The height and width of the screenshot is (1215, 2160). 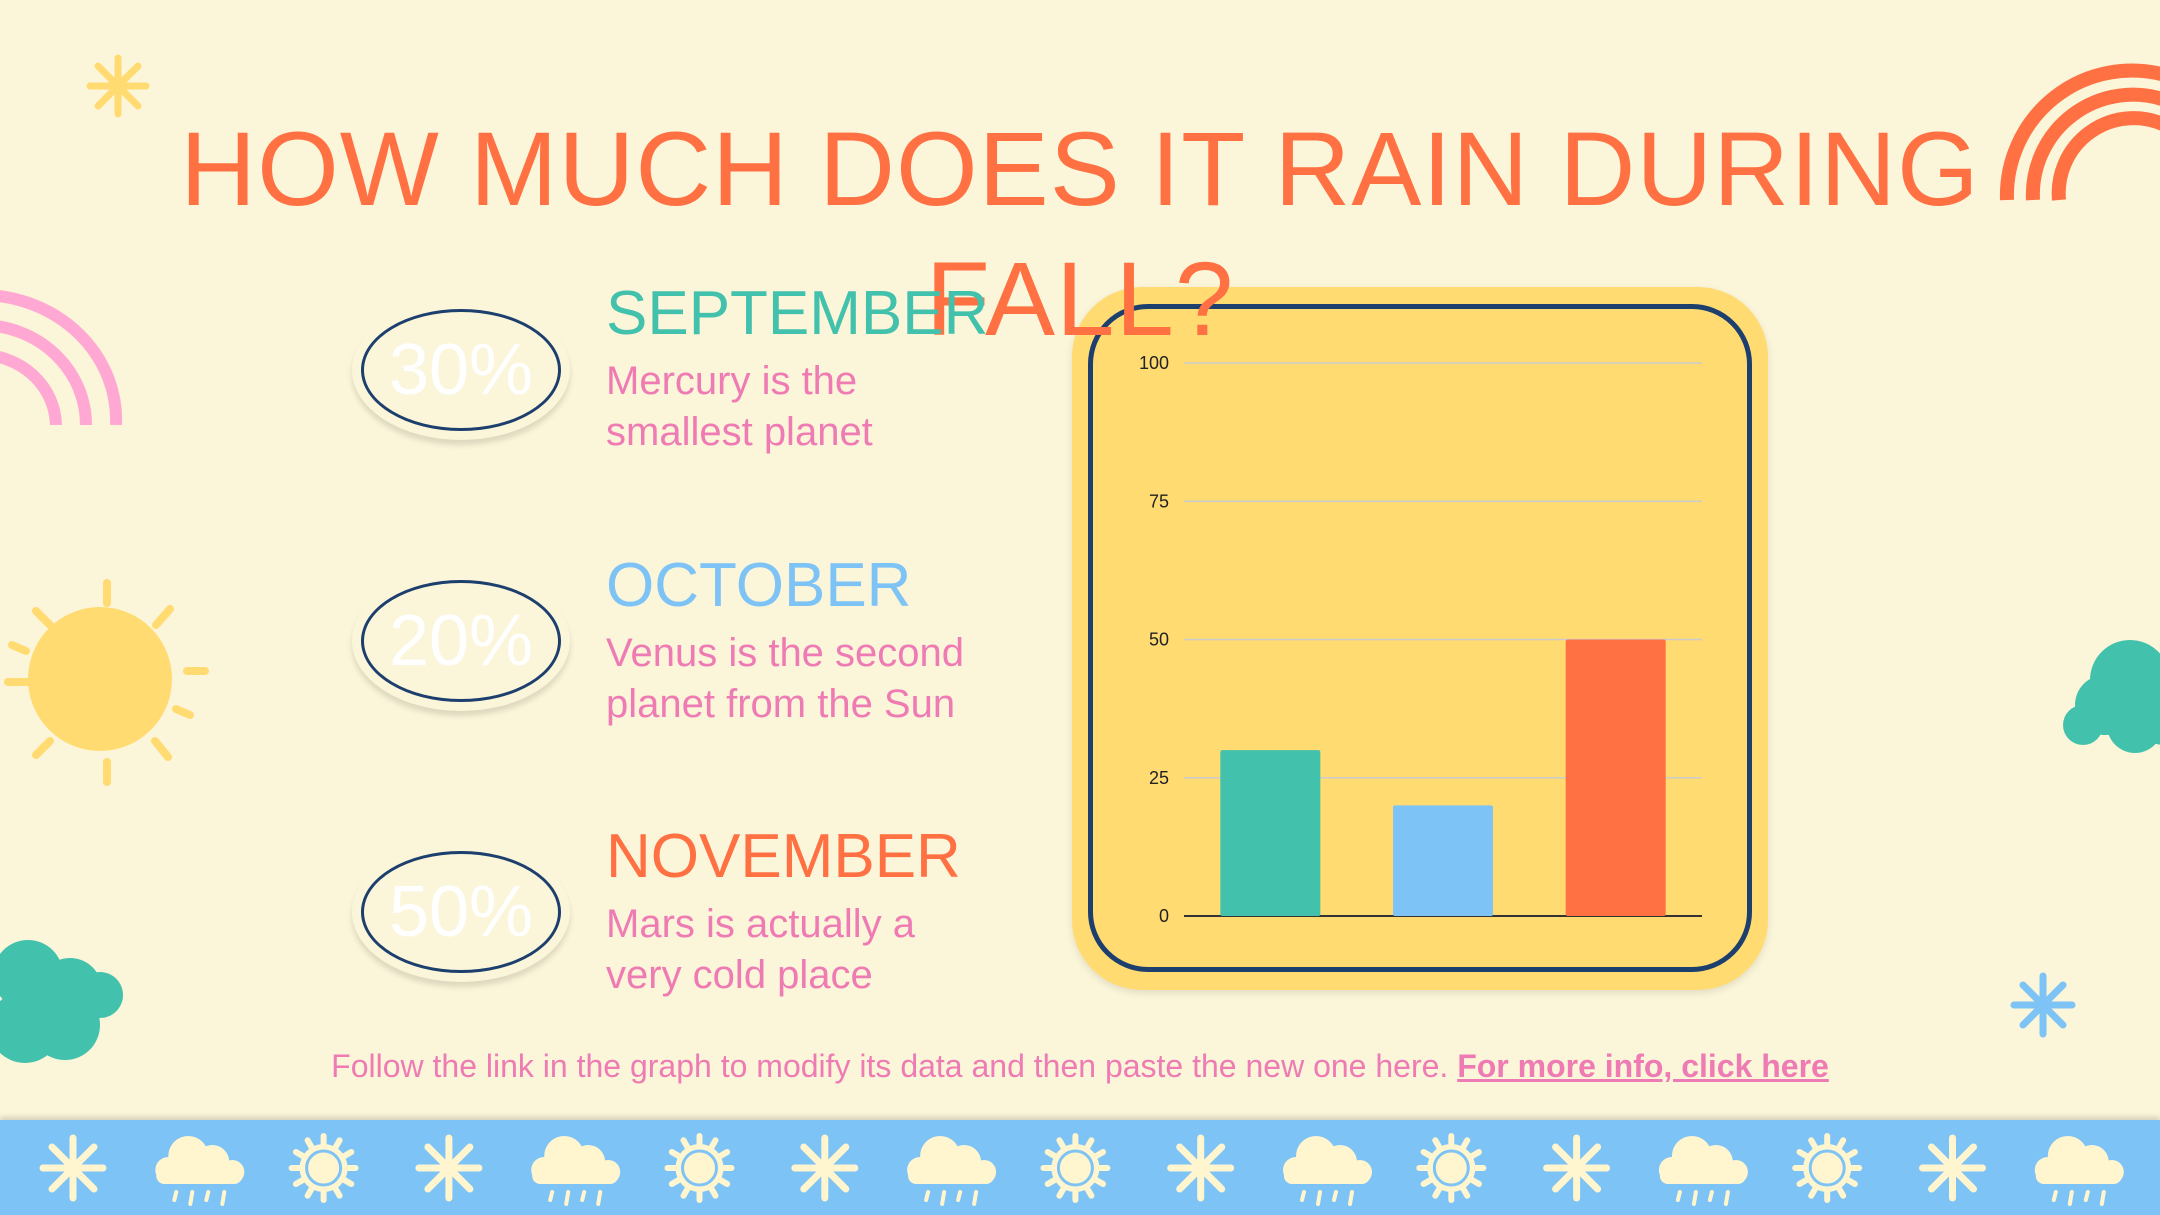 What do you see at coordinates (1443, 860) in the screenshot?
I see `bar-october` at bounding box center [1443, 860].